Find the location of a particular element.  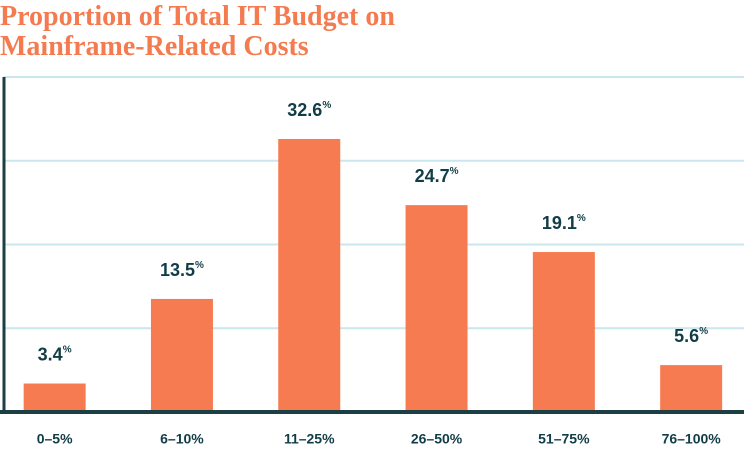

x-tick-label: 6–10% is located at coordinates (182, 439).